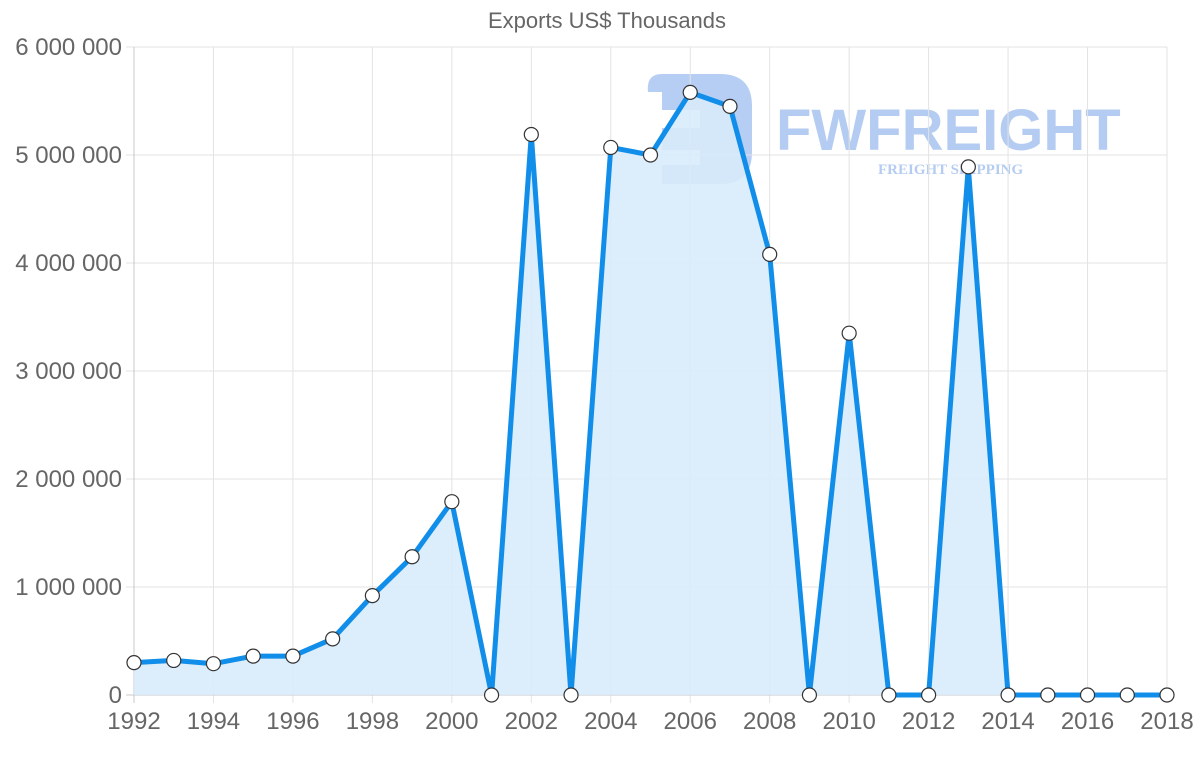 The height and width of the screenshot is (763, 1200). Describe the element at coordinates (292, 721) in the screenshot. I see `x-tick-label: 1996` at that location.